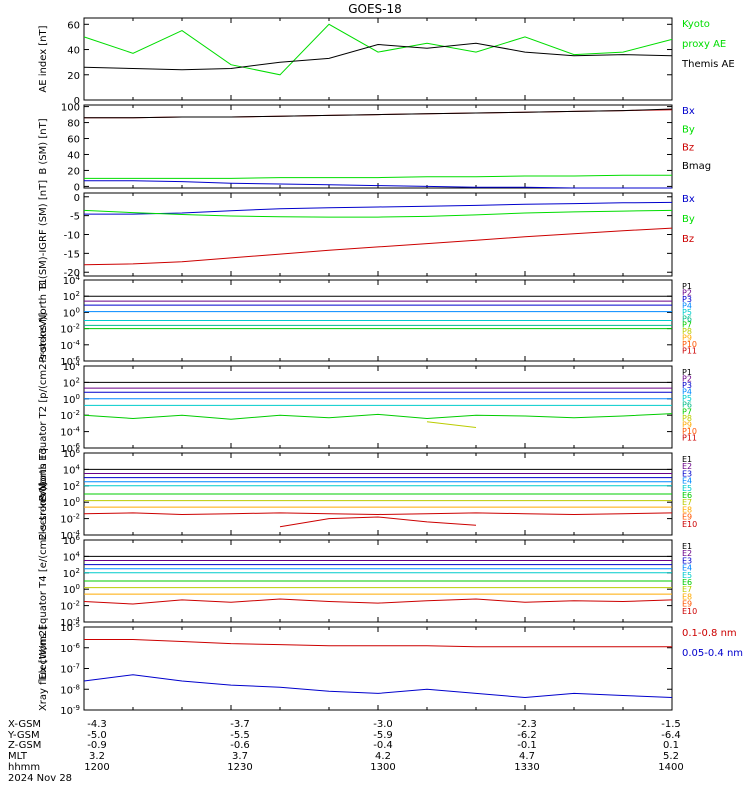 The height and width of the screenshot is (800, 750). Describe the element at coordinates (24, 724) in the screenshot. I see `x-axis-row-label: X-GSM` at that location.